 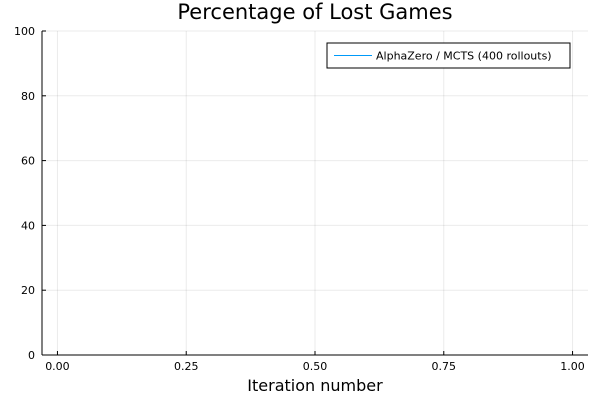 I want to click on y-tick-label: 40, so click(x=28, y=225).